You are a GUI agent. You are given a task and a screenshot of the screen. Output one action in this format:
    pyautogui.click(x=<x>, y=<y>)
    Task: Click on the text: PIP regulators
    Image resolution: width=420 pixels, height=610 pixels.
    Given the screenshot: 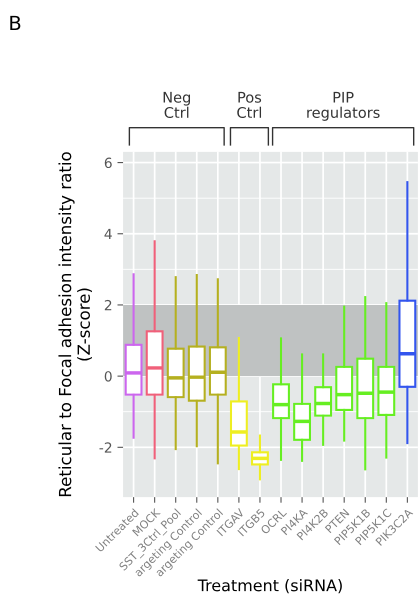 What is the action you would take?
    pyautogui.click(x=343, y=106)
    